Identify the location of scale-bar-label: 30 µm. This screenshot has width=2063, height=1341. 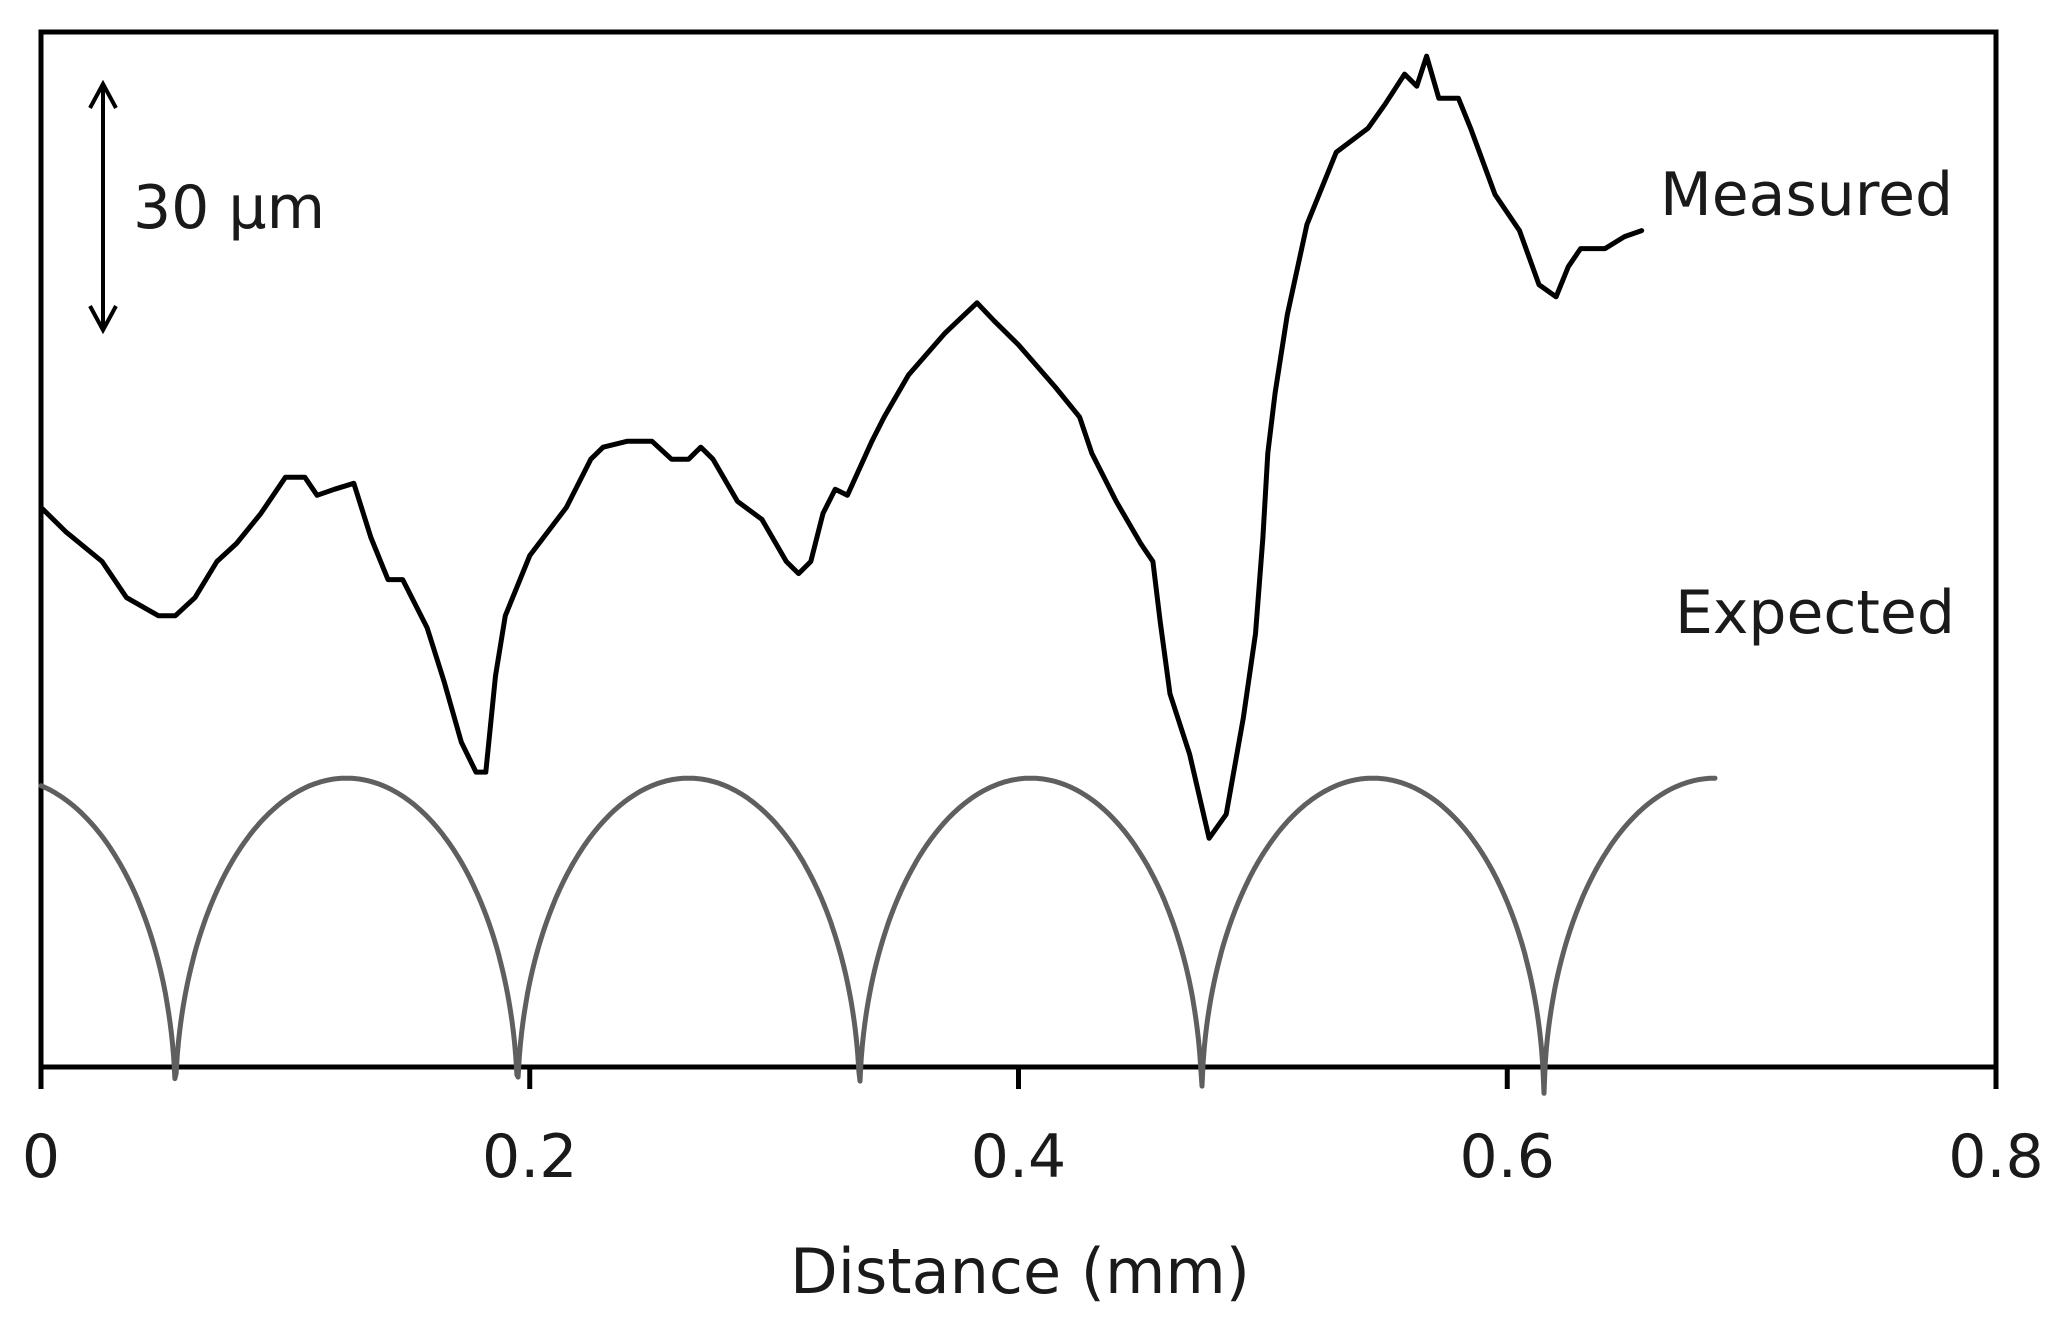
(229, 208).